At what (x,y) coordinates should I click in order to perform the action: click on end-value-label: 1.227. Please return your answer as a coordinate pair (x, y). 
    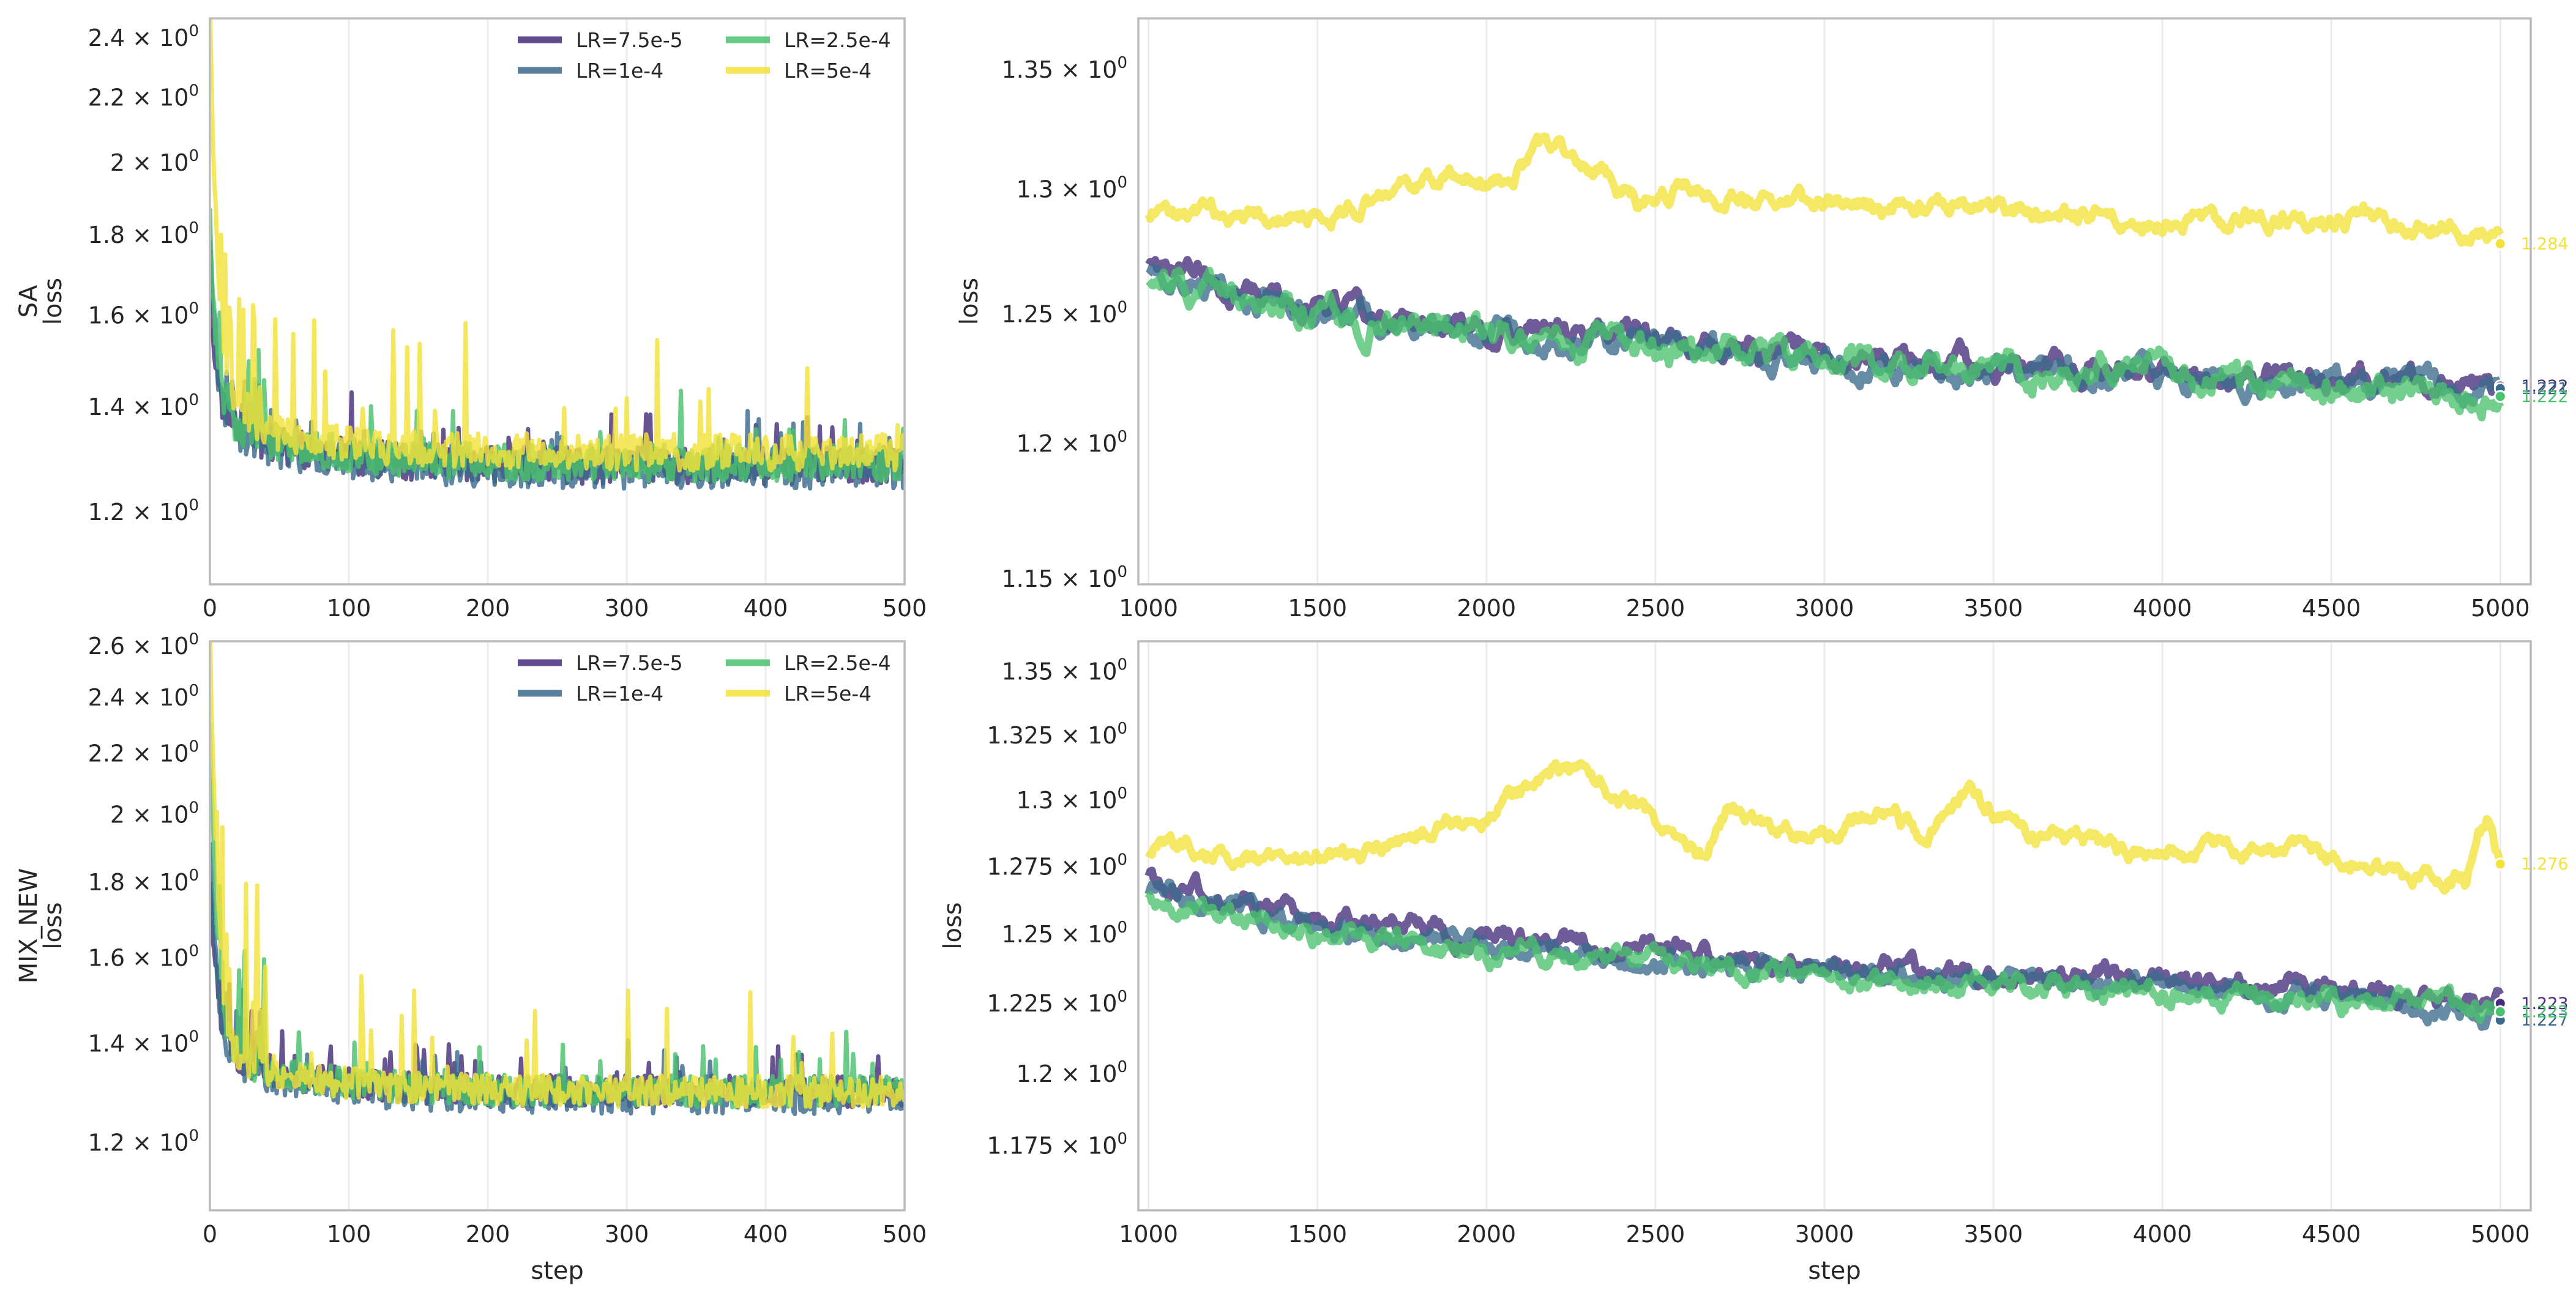
    Looking at the image, I should click on (2544, 1021).